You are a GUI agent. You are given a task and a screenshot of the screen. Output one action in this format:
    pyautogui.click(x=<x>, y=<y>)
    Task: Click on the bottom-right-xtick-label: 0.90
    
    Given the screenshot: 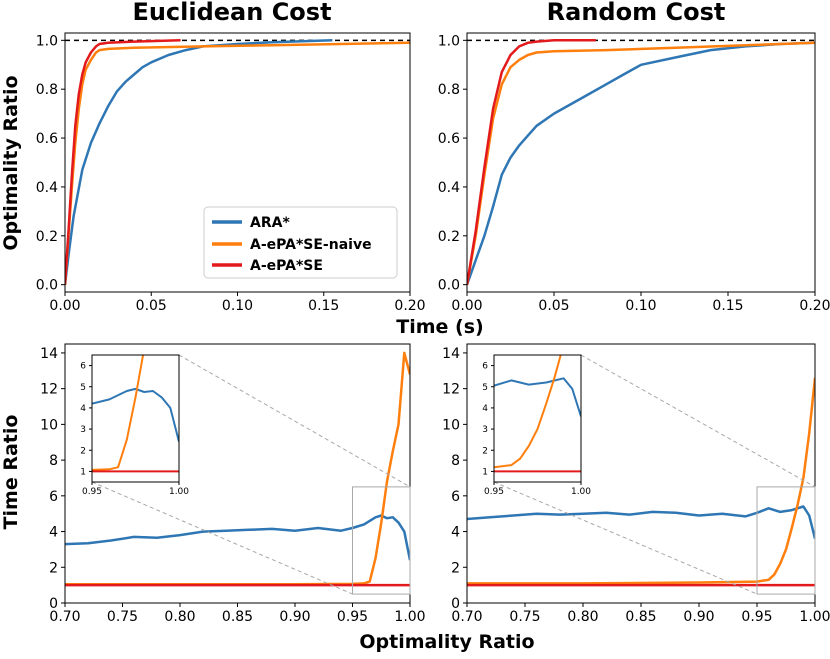 What is the action you would take?
    pyautogui.click(x=698, y=617)
    